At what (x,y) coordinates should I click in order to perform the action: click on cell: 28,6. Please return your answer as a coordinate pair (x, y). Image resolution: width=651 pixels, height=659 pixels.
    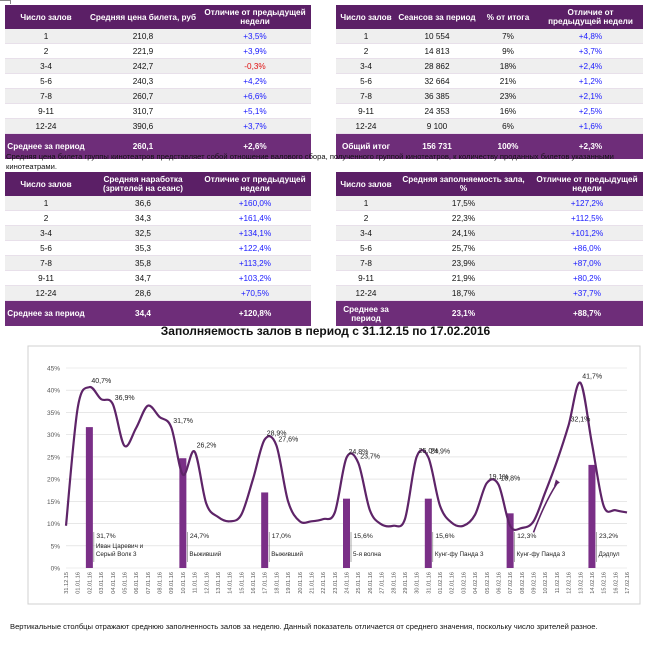
    Looking at the image, I should click on (143, 293).